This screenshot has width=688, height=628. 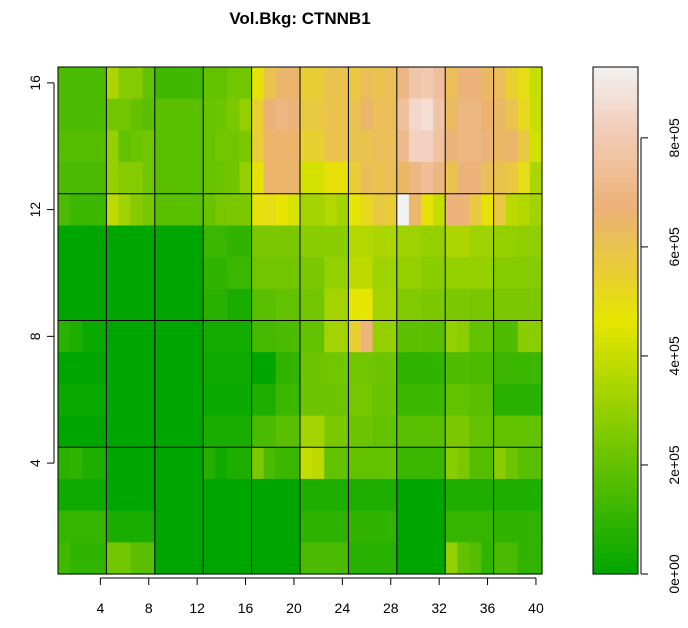 I want to click on colorbar-axis: 0e+00 2e+05 4e+05 6e+05 8e+05, so click(x=661, y=356).